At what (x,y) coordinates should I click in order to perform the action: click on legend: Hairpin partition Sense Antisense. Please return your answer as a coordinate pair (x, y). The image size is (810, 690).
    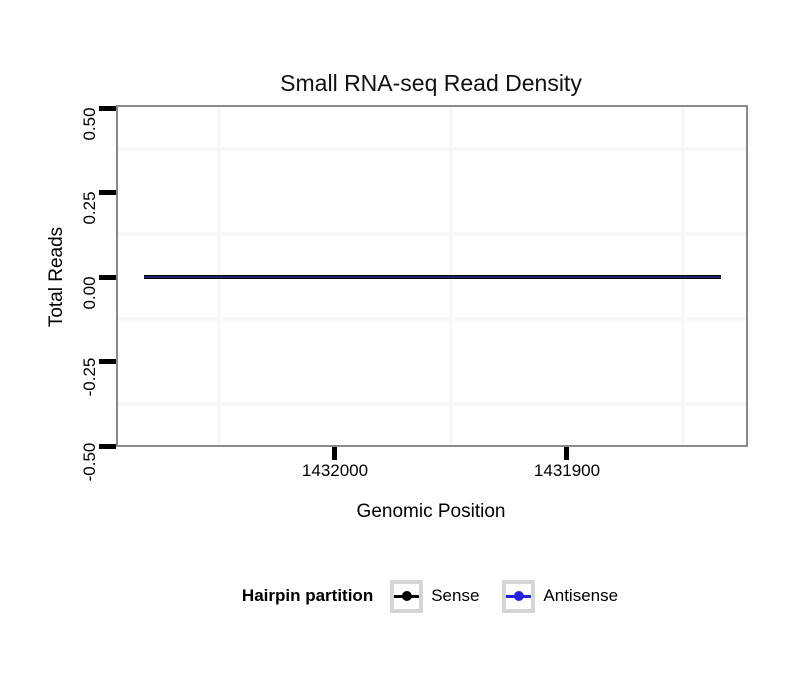
    Looking at the image, I should click on (433, 596).